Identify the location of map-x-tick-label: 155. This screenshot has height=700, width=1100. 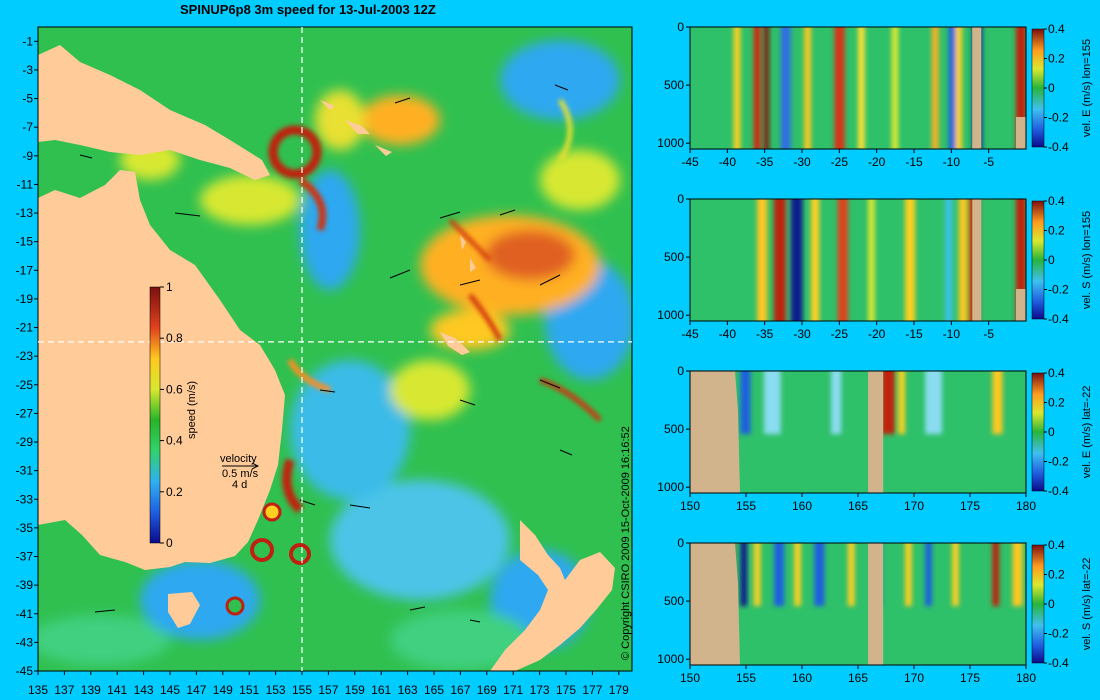
(302, 690).